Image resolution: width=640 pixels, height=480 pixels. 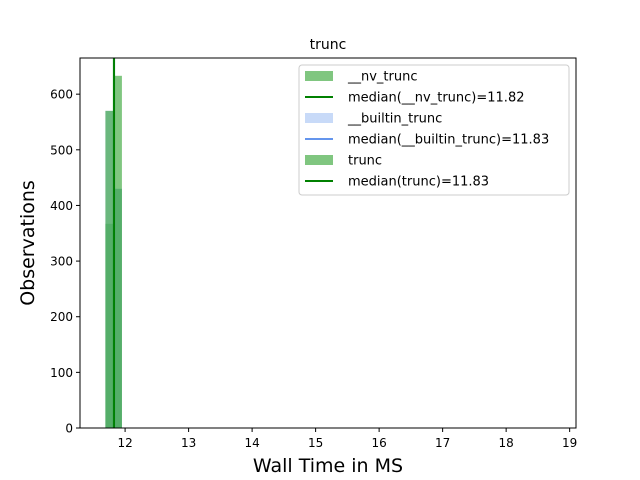 I want to click on x-tick-label: 15, so click(x=315, y=443).